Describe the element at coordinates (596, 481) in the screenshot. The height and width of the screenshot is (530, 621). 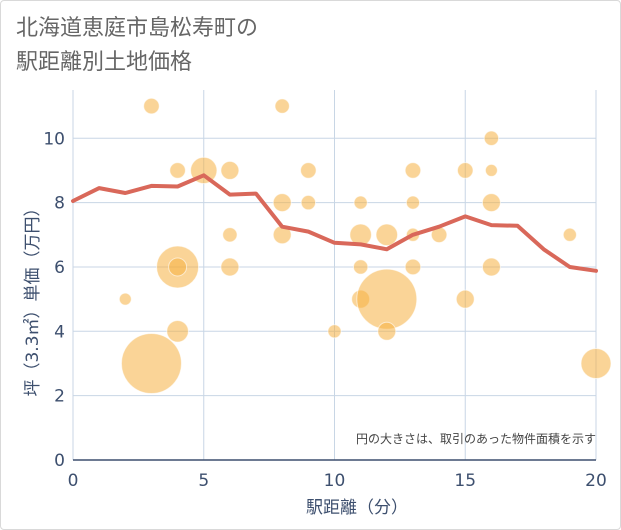
I see `x-tick-label: 20` at that location.